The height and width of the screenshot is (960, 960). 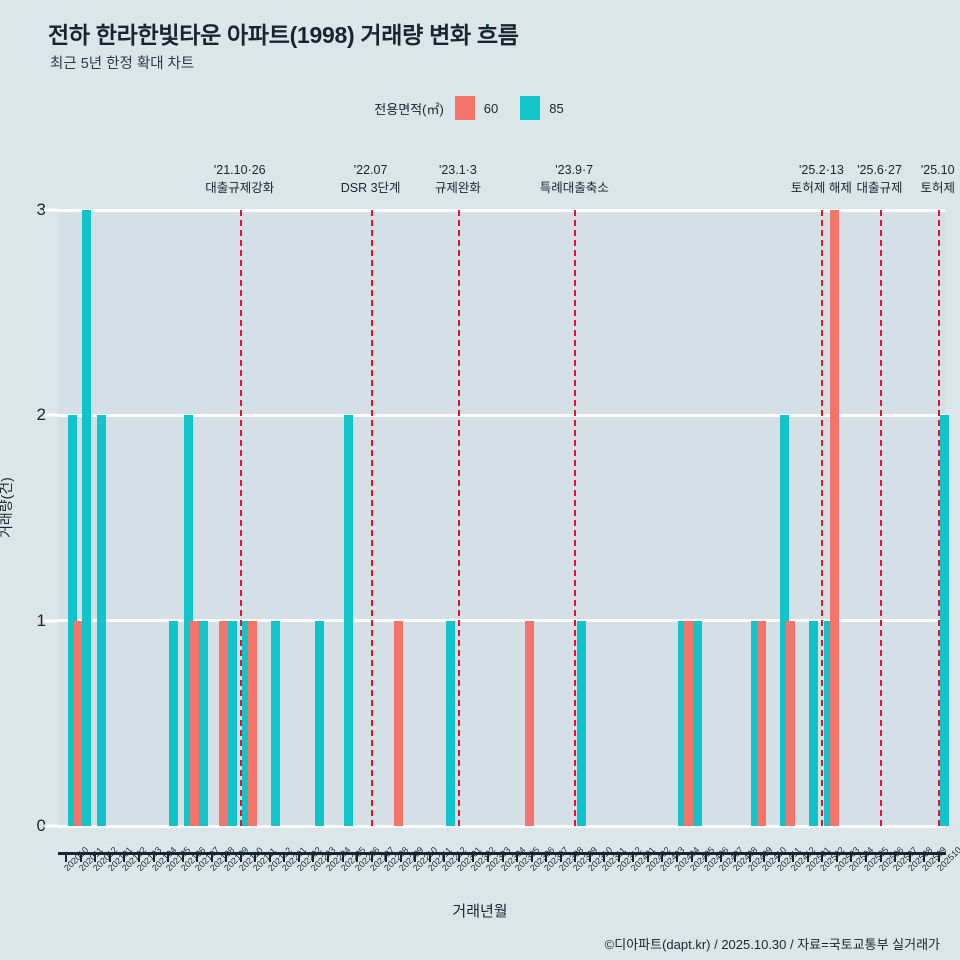 I want to click on event-date: '25.10, so click(x=937, y=170).